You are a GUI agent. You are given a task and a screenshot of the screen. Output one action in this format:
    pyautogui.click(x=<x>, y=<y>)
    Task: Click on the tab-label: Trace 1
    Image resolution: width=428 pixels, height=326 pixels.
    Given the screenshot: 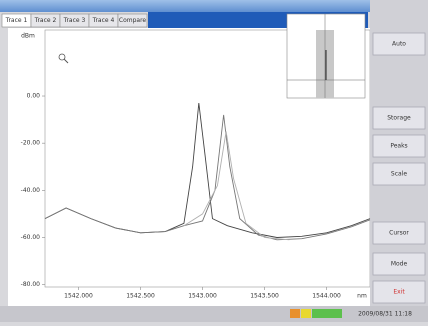 What is the action you would take?
    pyautogui.click(x=16, y=20)
    